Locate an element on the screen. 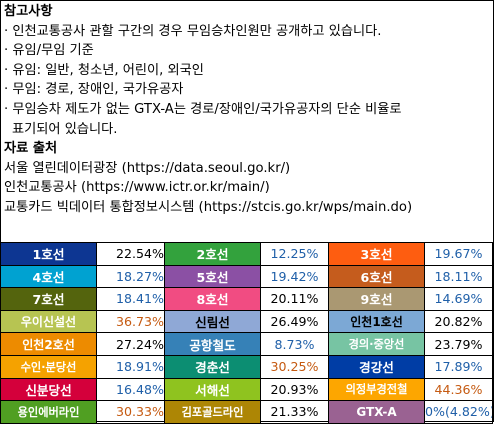 Image resolution: width=494 pixels, height=424 pixels. line-name-cell: 7호선 is located at coordinates (48, 299).